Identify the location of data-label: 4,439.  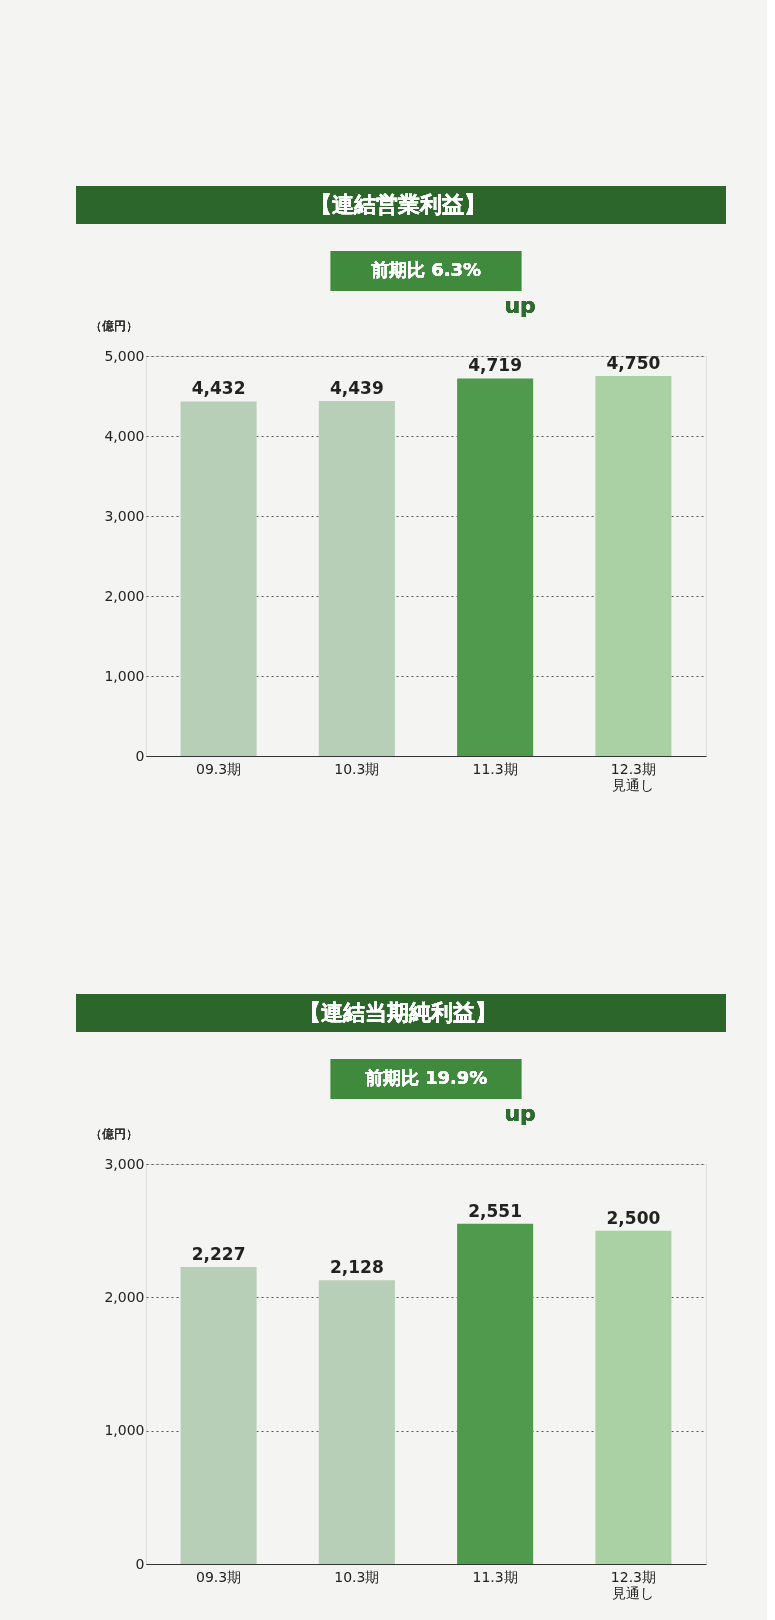
(356, 387).